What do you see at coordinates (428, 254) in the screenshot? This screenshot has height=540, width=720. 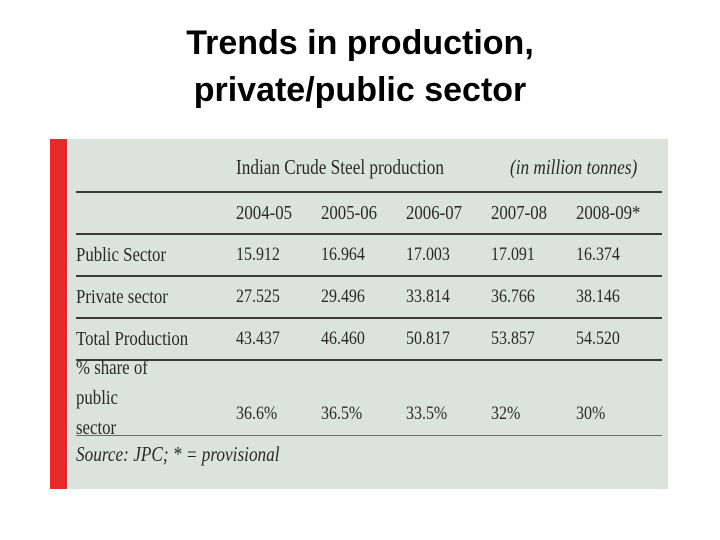 I see `table-cell: 17.003` at bounding box center [428, 254].